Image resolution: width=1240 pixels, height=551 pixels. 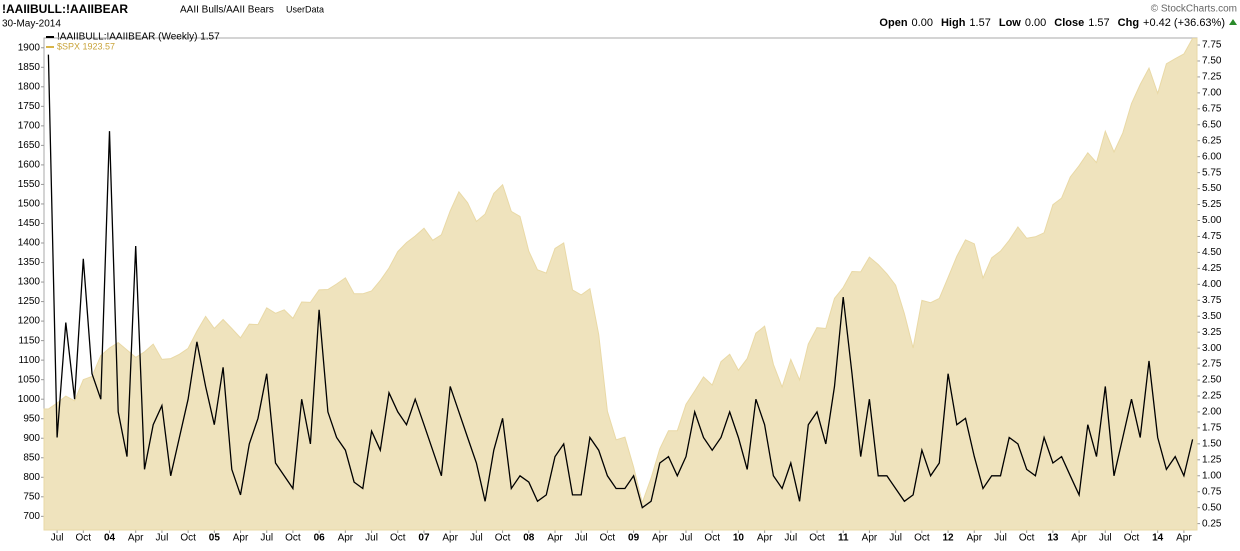 I want to click on y2-tick-label: 5.00, so click(x=1212, y=220).